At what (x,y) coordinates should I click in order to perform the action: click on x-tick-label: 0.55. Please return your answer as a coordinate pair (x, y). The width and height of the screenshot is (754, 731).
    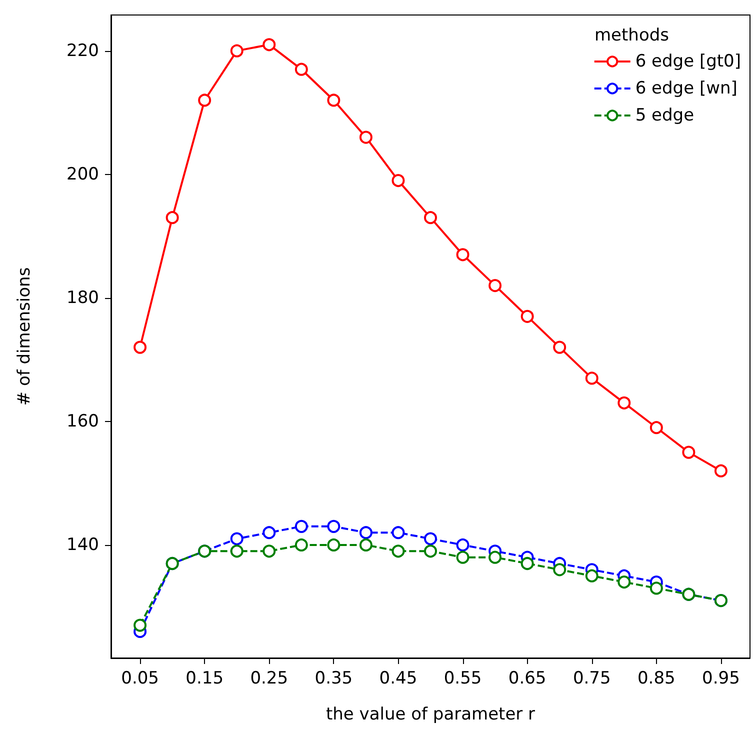
    Looking at the image, I should click on (463, 678).